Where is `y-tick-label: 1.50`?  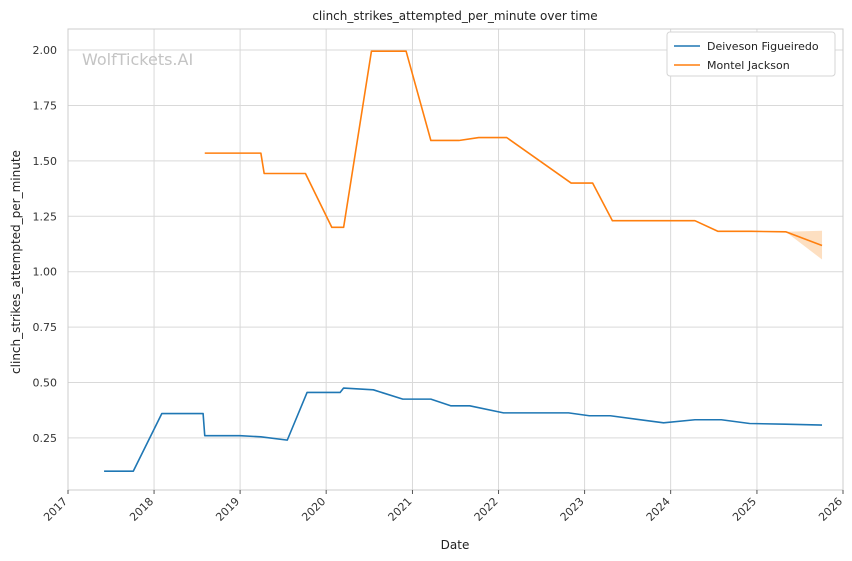 y-tick-label: 1.50 is located at coordinates (45, 161).